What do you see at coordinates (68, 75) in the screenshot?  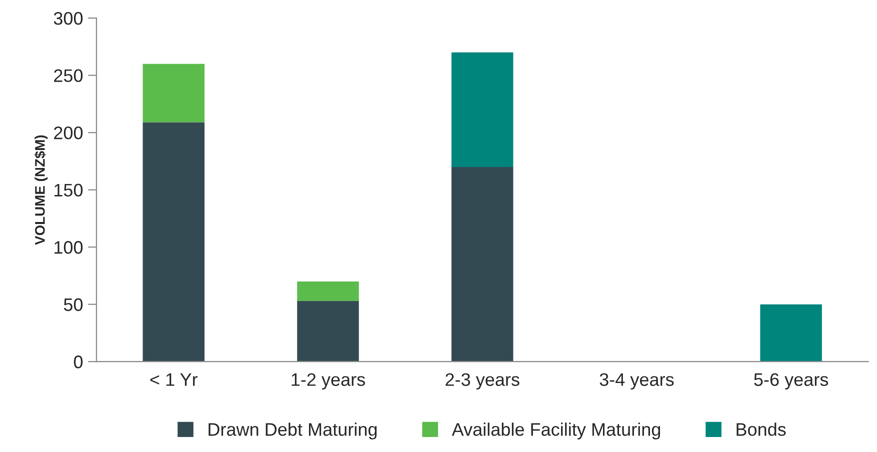 I see `y-tick-label: 250` at bounding box center [68, 75].